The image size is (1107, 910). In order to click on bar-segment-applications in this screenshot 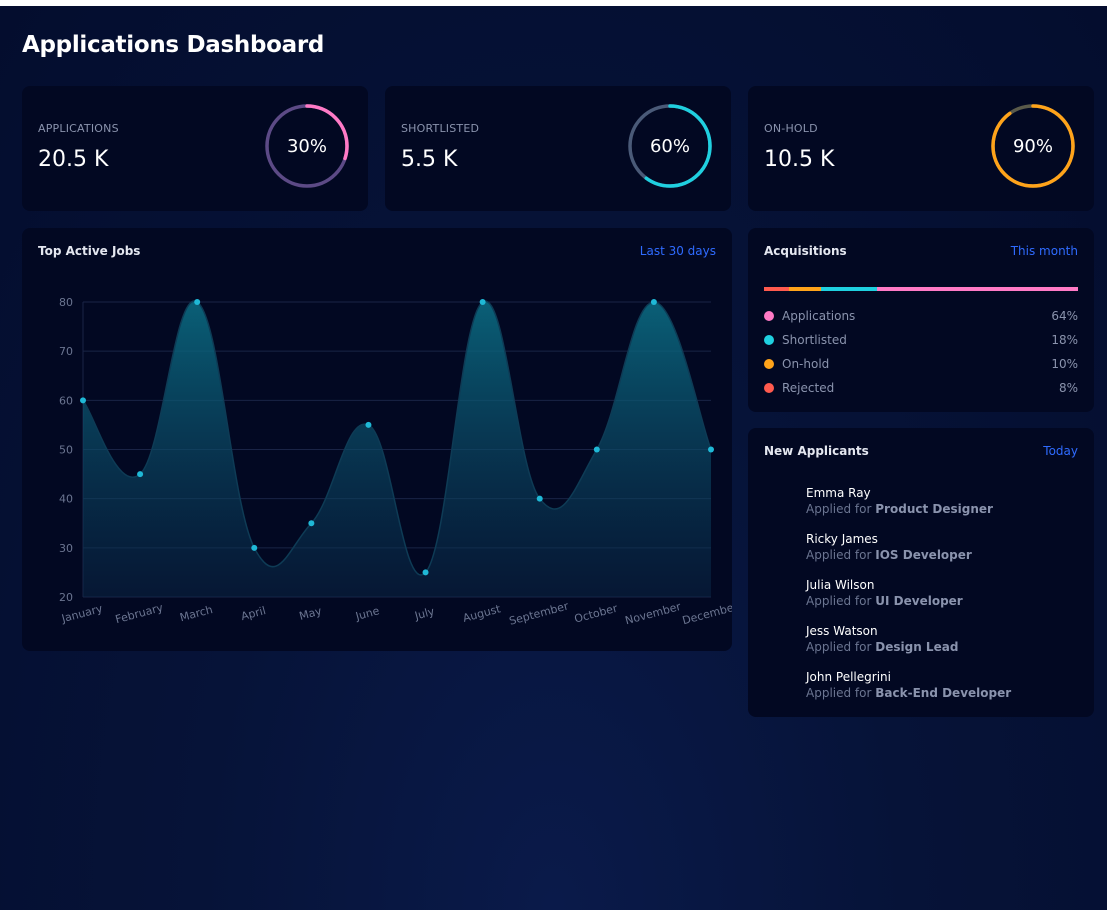, I will do `click(977, 289)`.